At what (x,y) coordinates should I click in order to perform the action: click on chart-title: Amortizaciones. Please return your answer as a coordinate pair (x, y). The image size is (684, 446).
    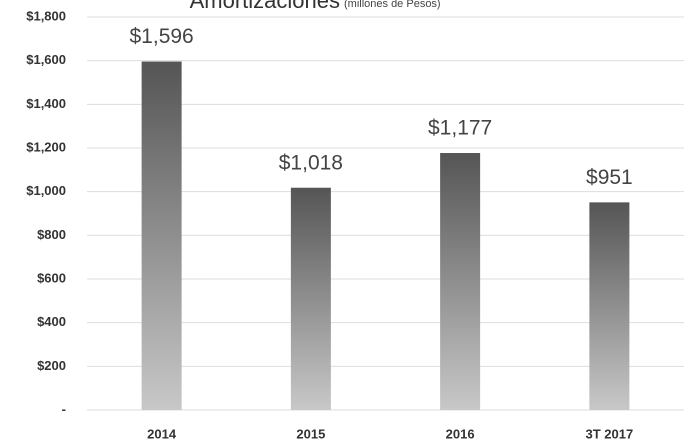
    Looking at the image, I should click on (265, 6).